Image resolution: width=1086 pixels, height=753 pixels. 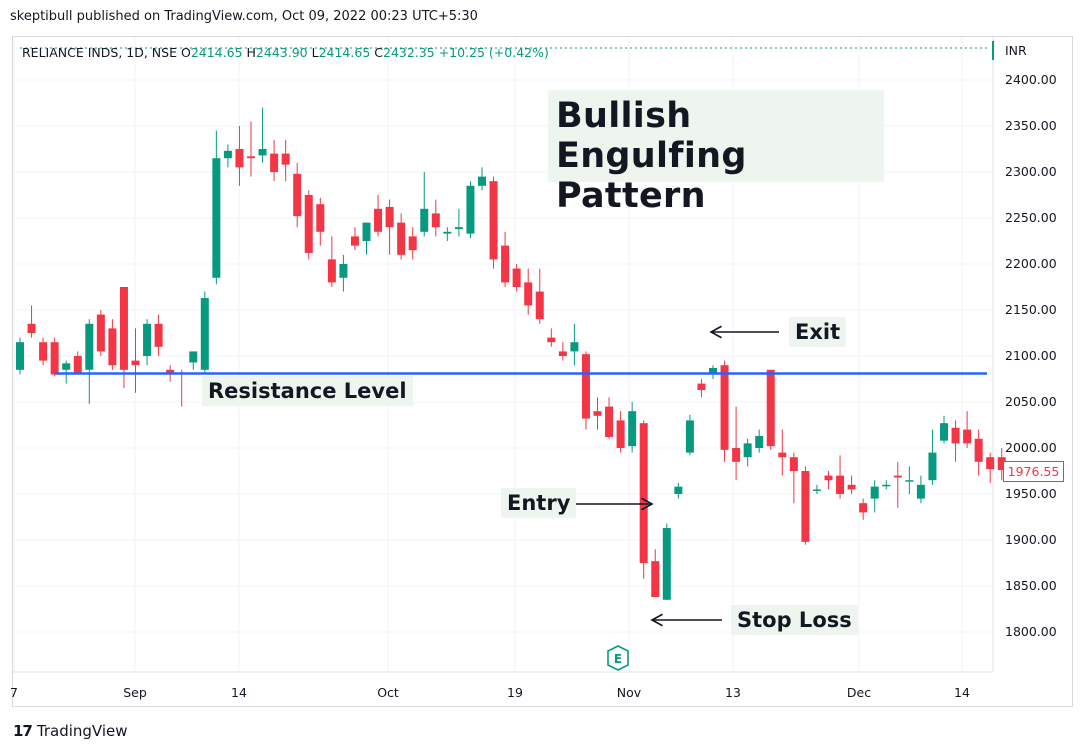 I want to click on time-tick-label: 14, so click(x=239, y=692).